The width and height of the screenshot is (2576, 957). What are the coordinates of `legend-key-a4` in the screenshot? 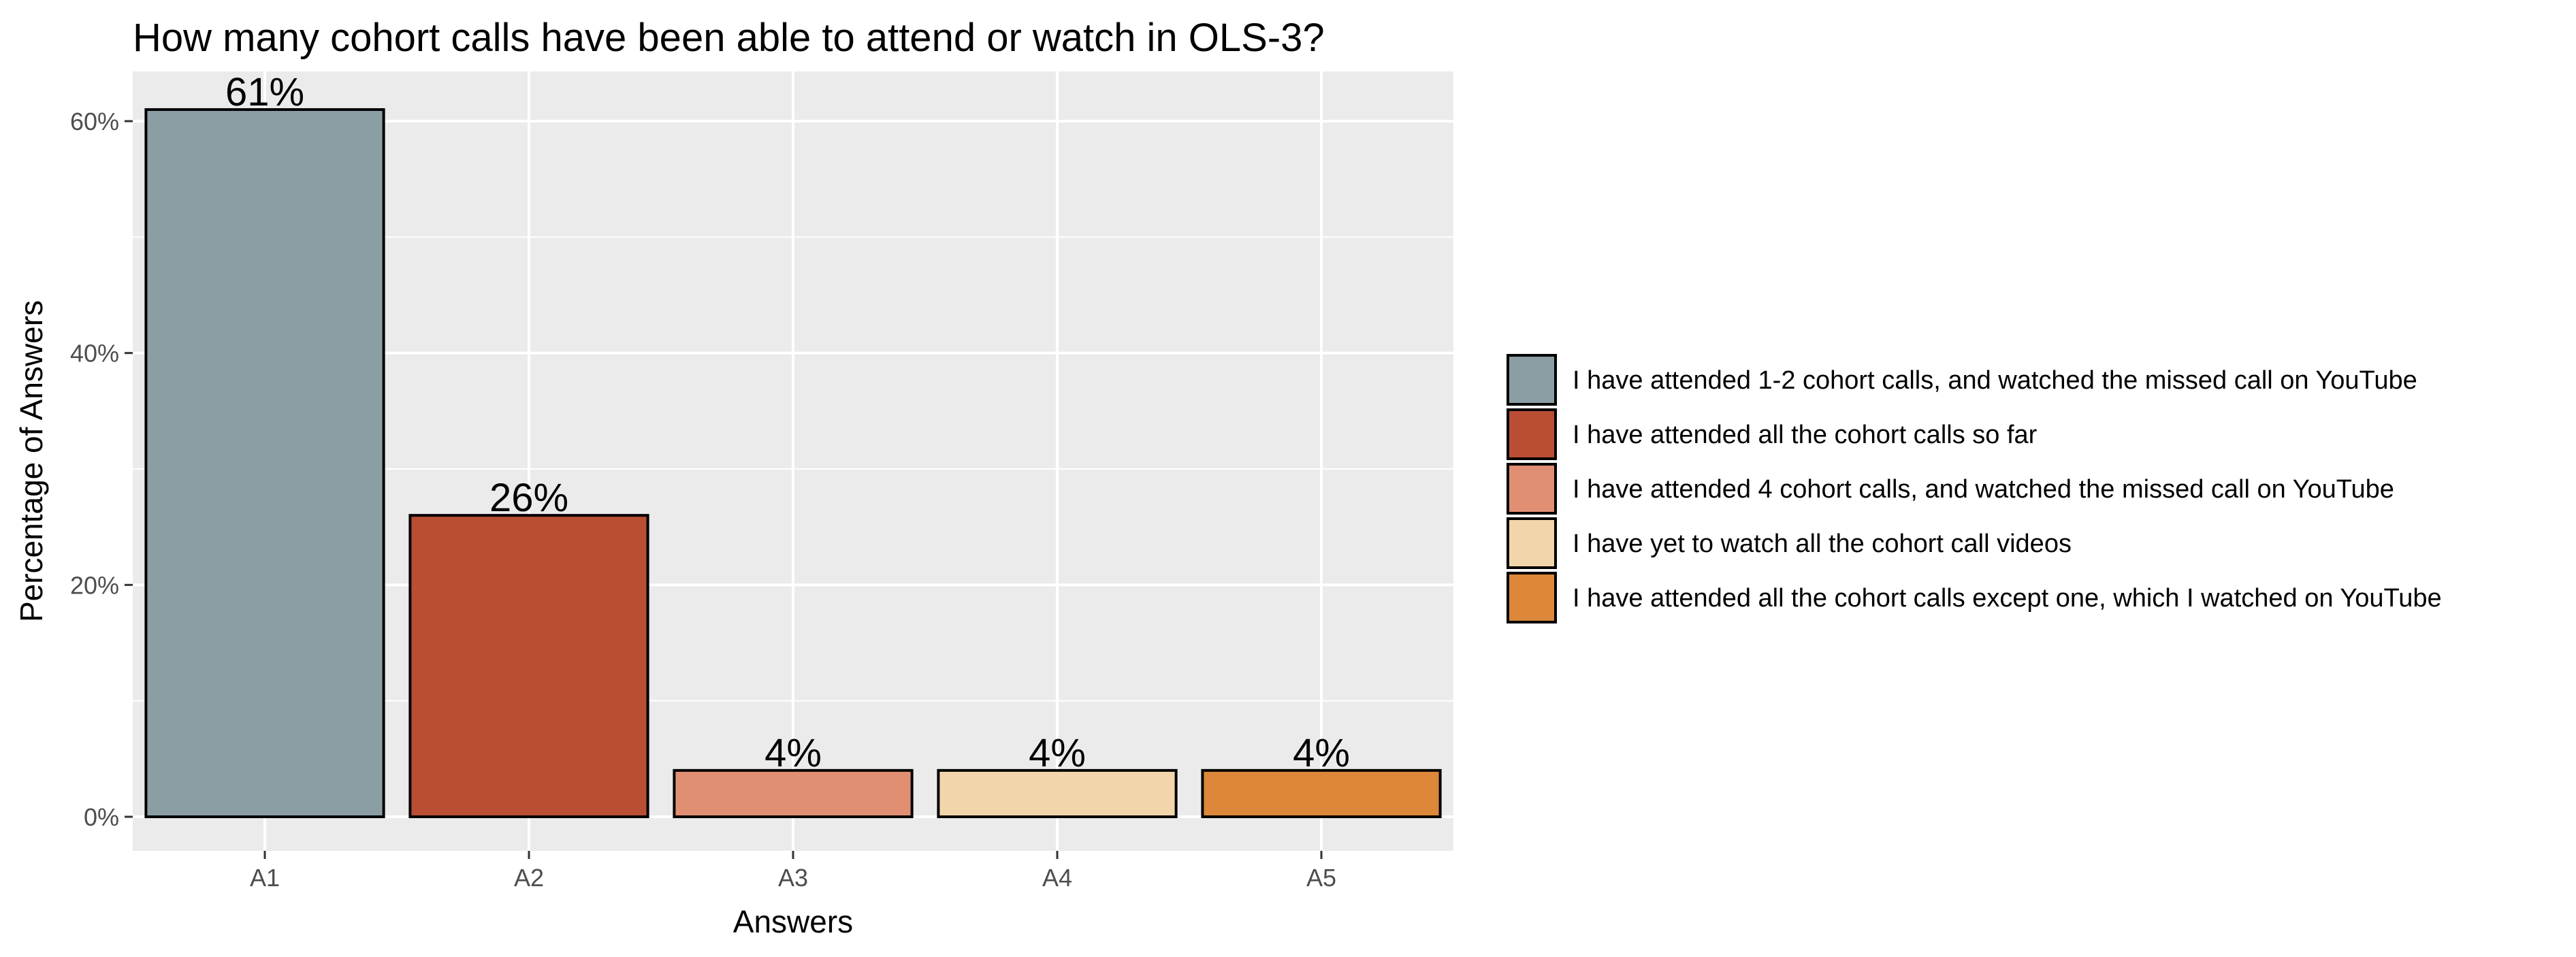 It's located at (1532, 543).